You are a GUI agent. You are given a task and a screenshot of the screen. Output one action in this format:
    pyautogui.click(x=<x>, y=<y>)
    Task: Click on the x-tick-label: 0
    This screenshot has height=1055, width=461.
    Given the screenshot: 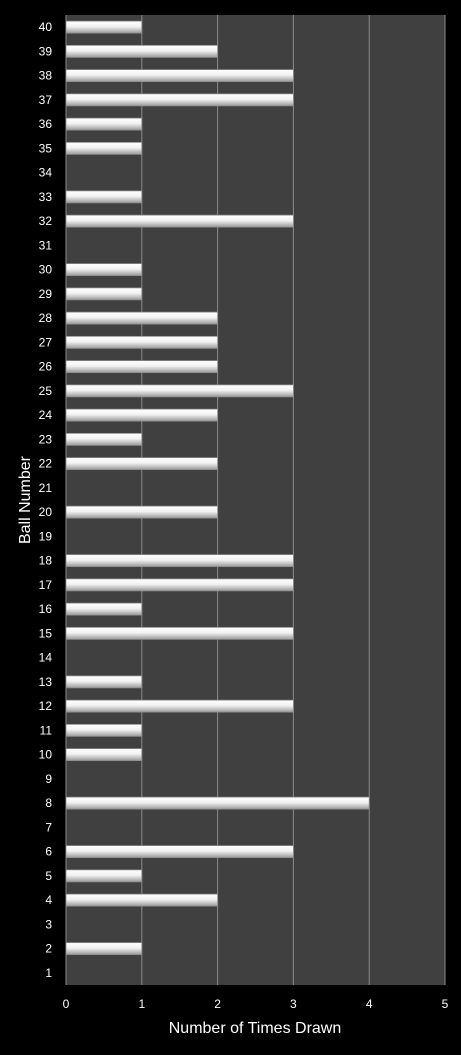 What is the action you would take?
    pyautogui.click(x=66, y=1004)
    